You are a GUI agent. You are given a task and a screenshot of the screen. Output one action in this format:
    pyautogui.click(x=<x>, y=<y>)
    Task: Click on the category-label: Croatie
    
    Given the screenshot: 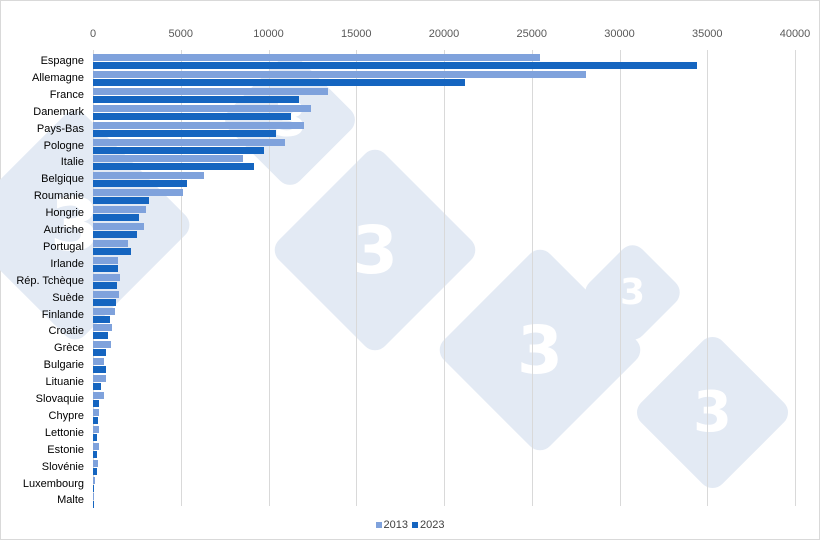 What is the action you would take?
    pyautogui.click(x=66, y=331)
    